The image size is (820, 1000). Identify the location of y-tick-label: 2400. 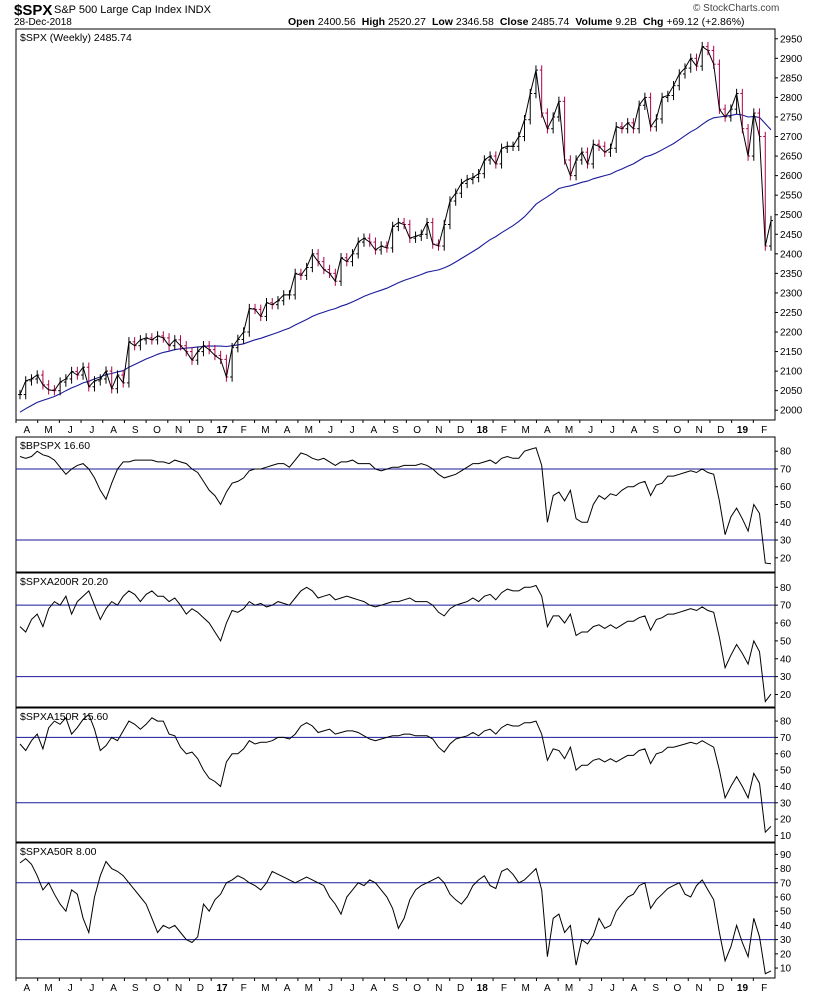
(791, 254).